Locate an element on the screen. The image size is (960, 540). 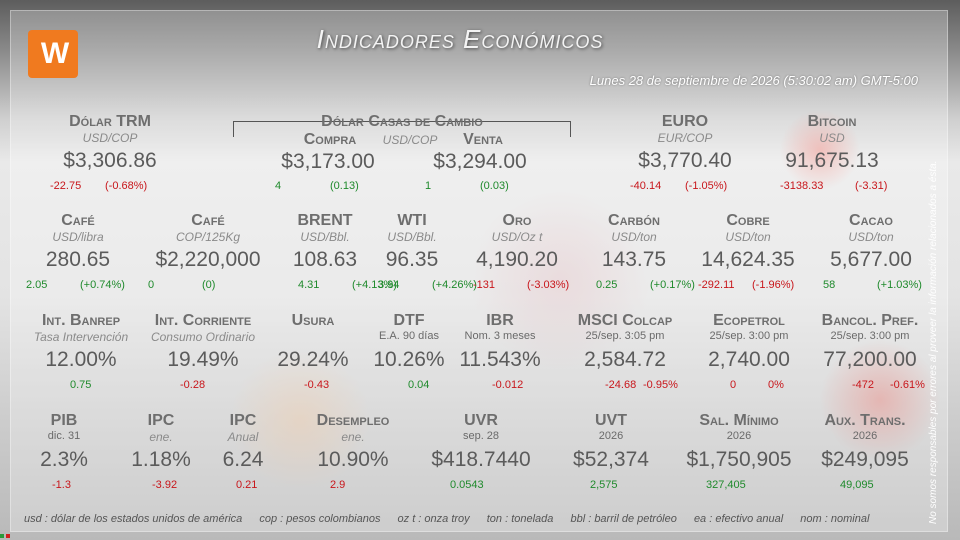
indicator-name: UVT is located at coordinates (611, 420).